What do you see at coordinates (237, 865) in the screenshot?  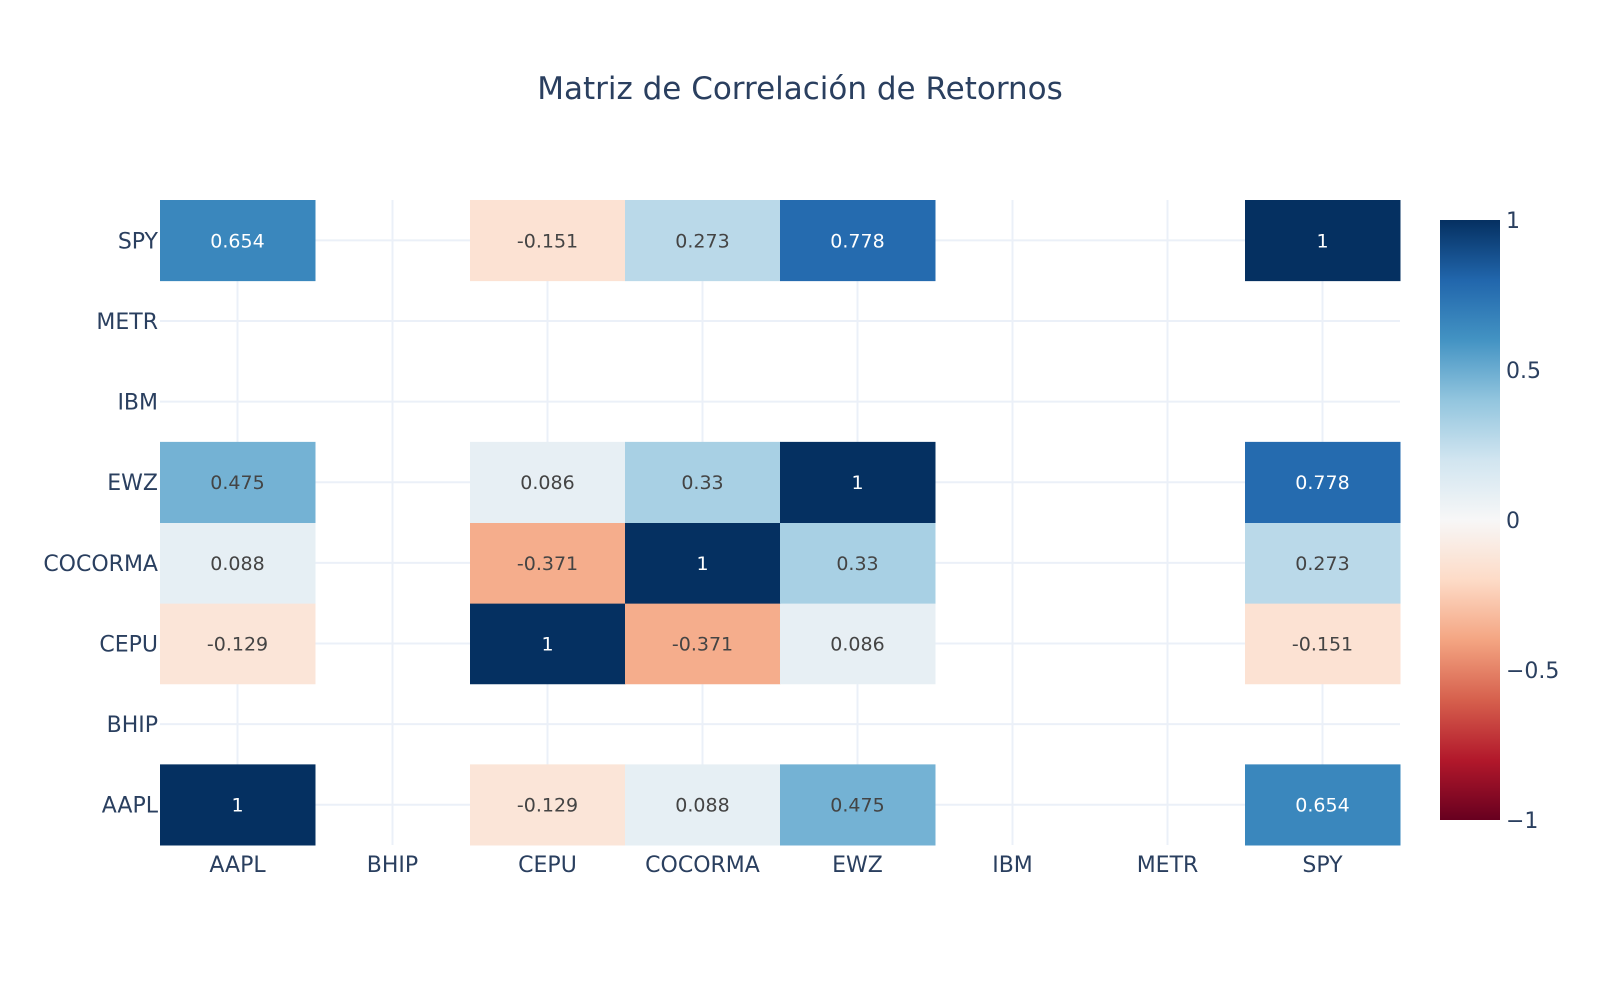 I see `x-tick-label: AAPL` at bounding box center [237, 865].